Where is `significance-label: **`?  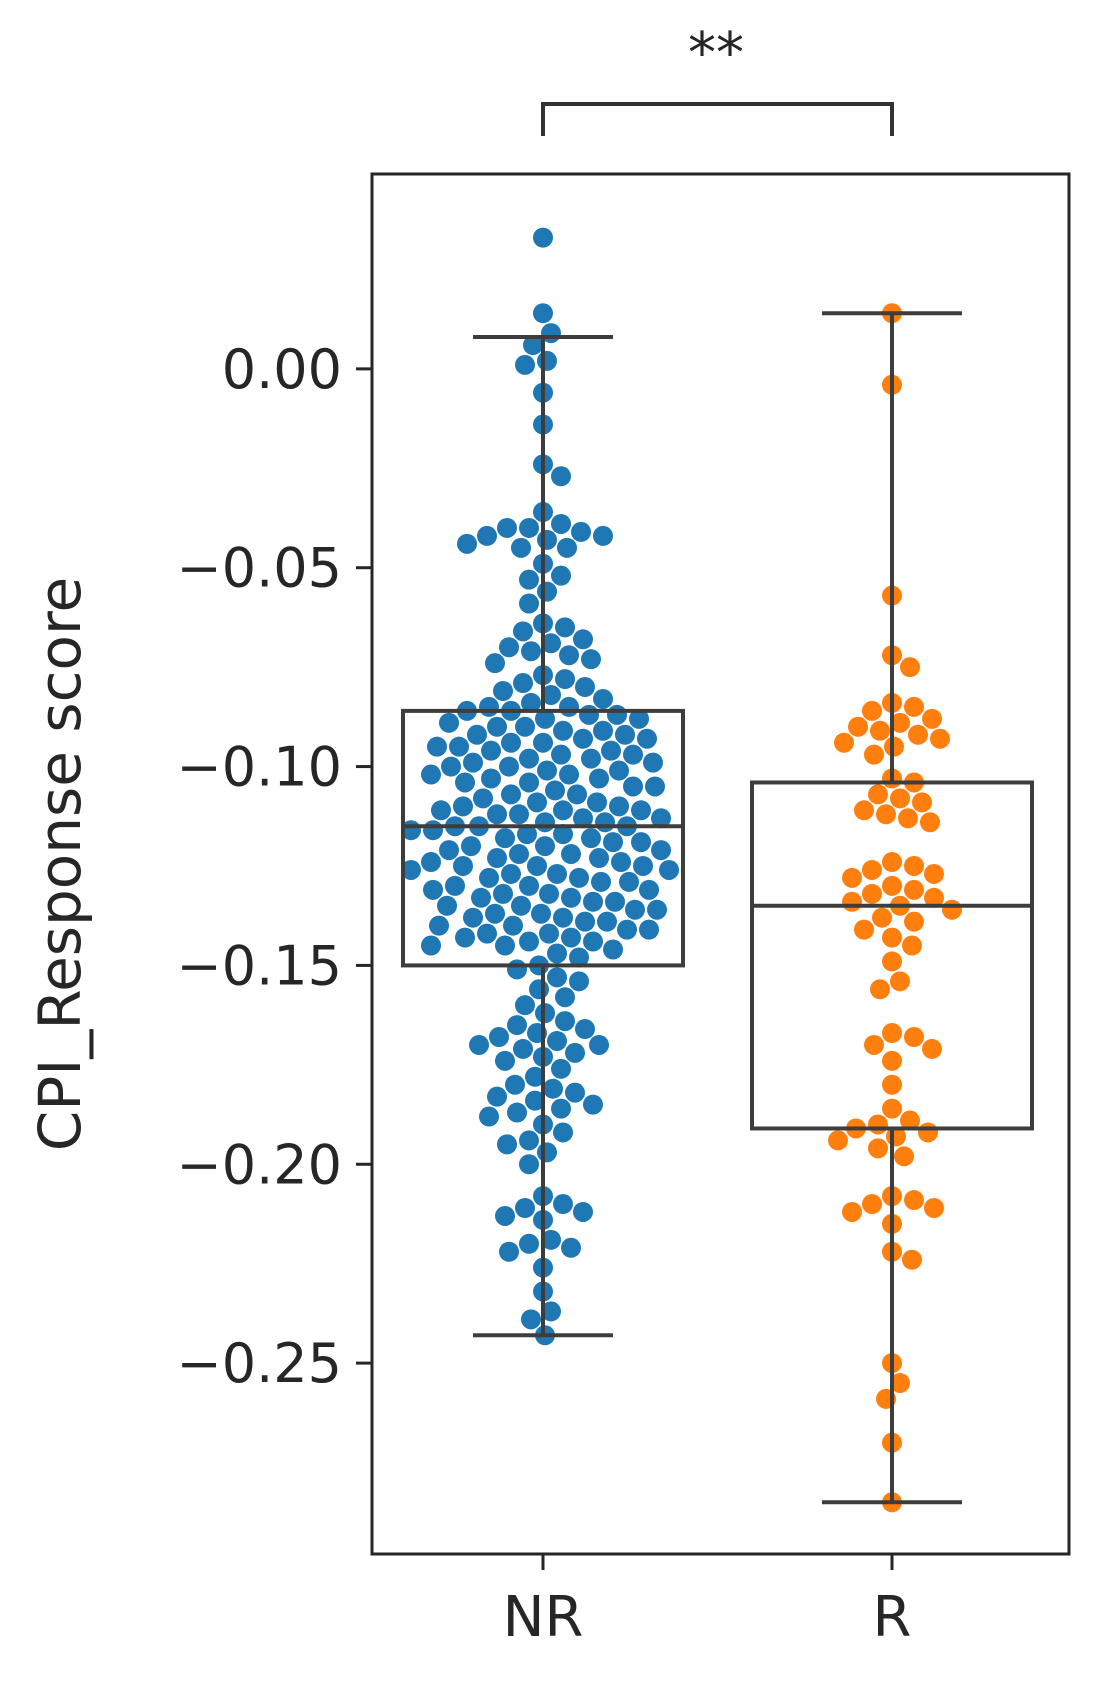 significance-label: ** is located at coordinates (716, 53).